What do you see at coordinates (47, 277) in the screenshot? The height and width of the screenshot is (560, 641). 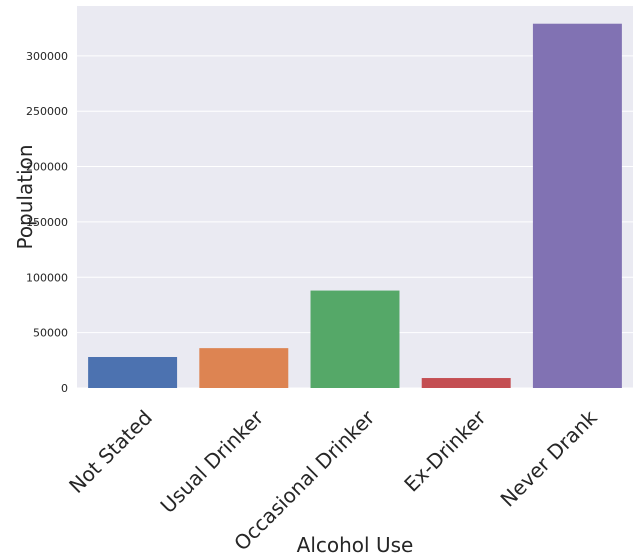 I see `y-tick-label: 100000` at bounding box center [47, 277].